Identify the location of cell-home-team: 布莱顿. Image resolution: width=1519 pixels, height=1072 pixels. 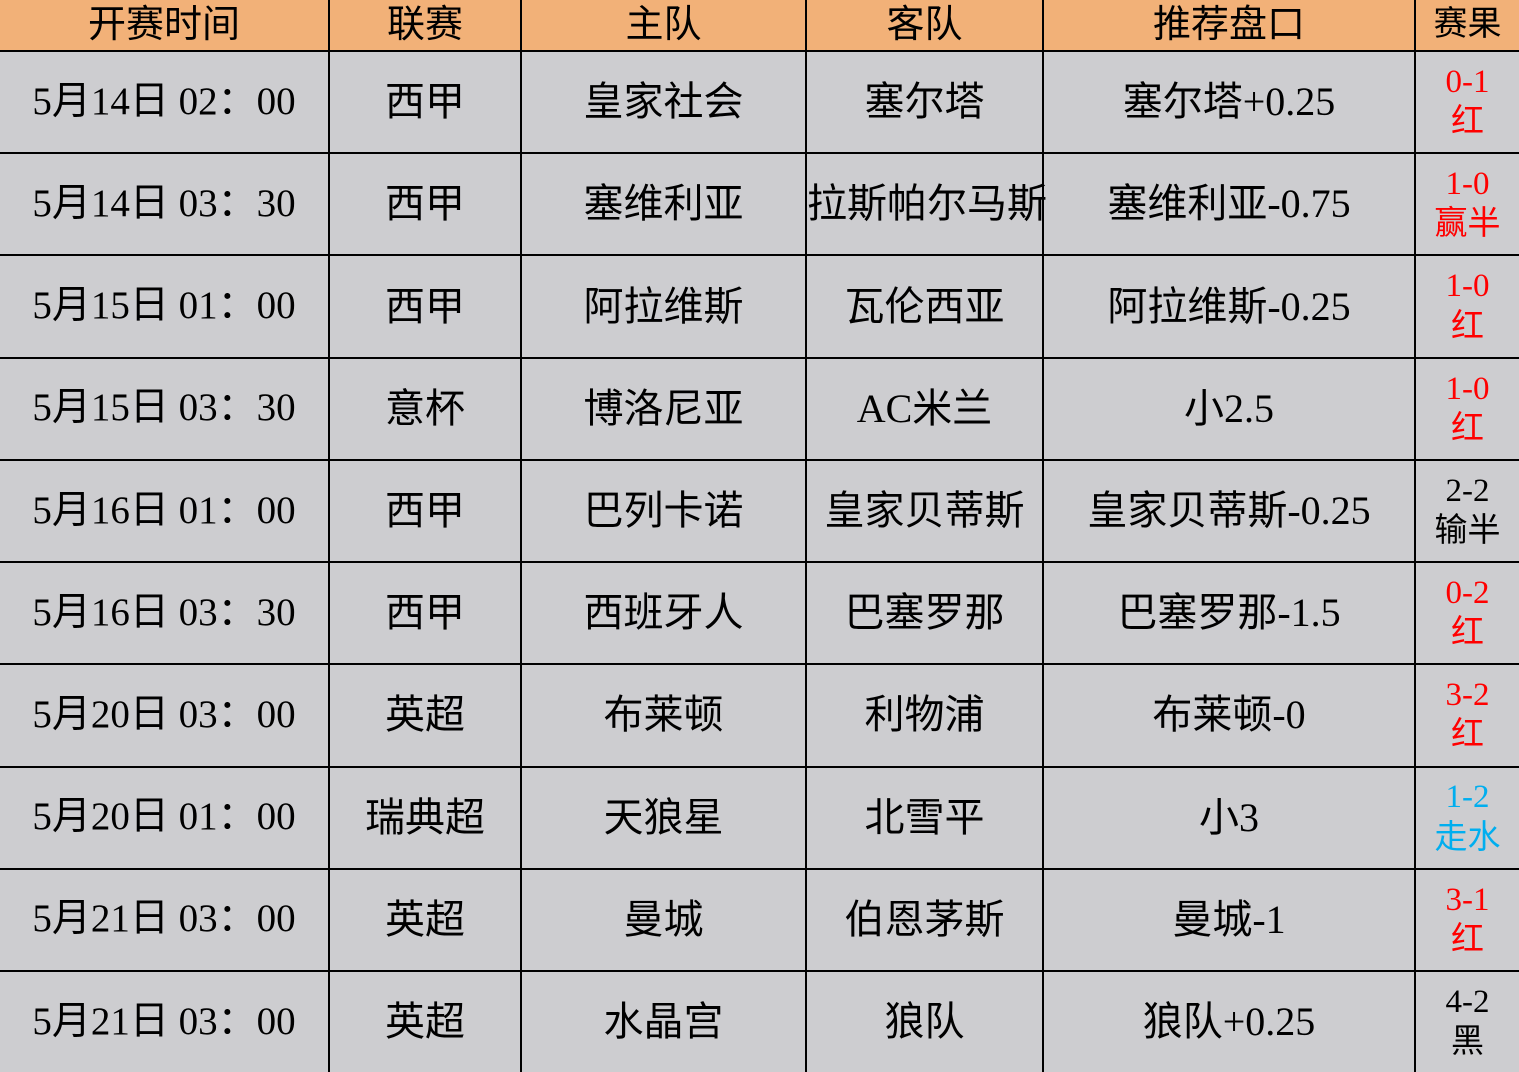
(663, 715).